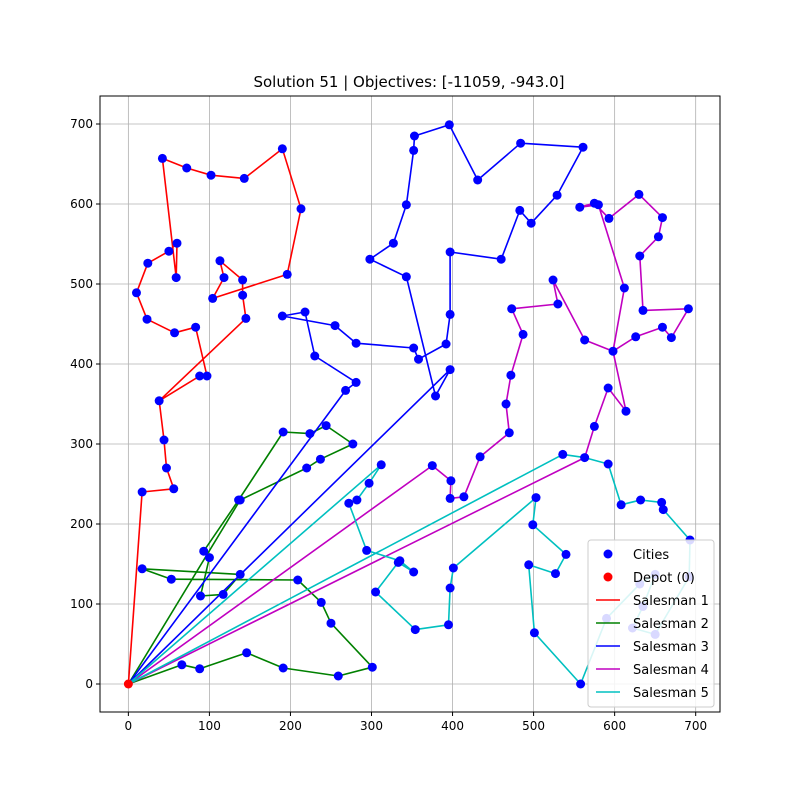  Describe the element at coordinates (81, 604) in the screenshot. I see `y-tick-label: 100` at that location.